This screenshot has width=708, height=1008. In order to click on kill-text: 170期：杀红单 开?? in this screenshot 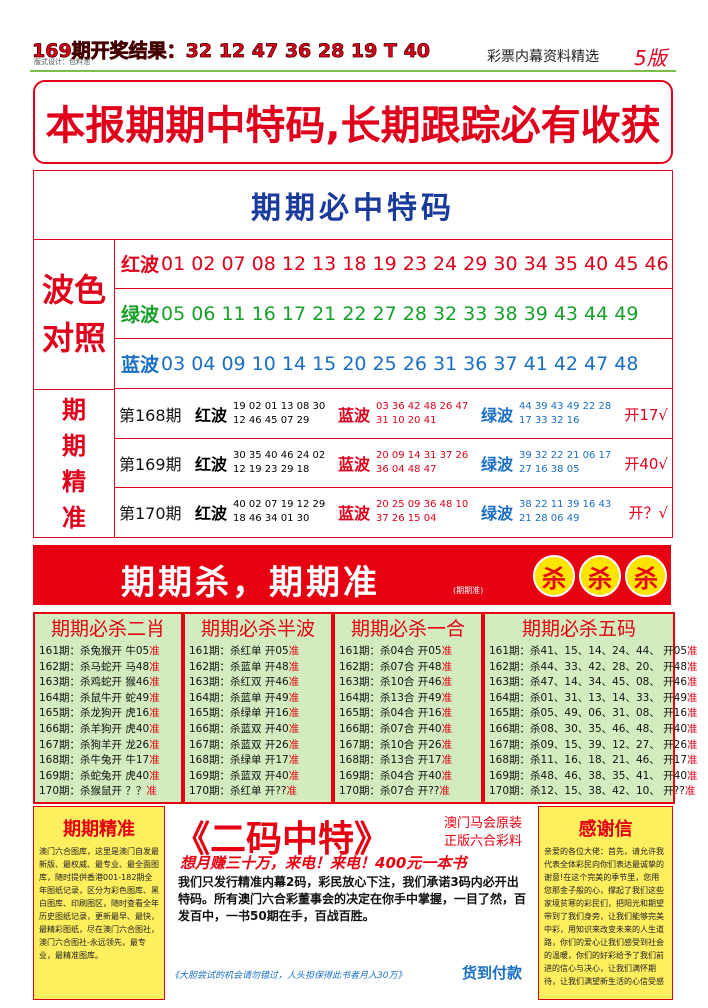, I will do `click(238, 791)`.